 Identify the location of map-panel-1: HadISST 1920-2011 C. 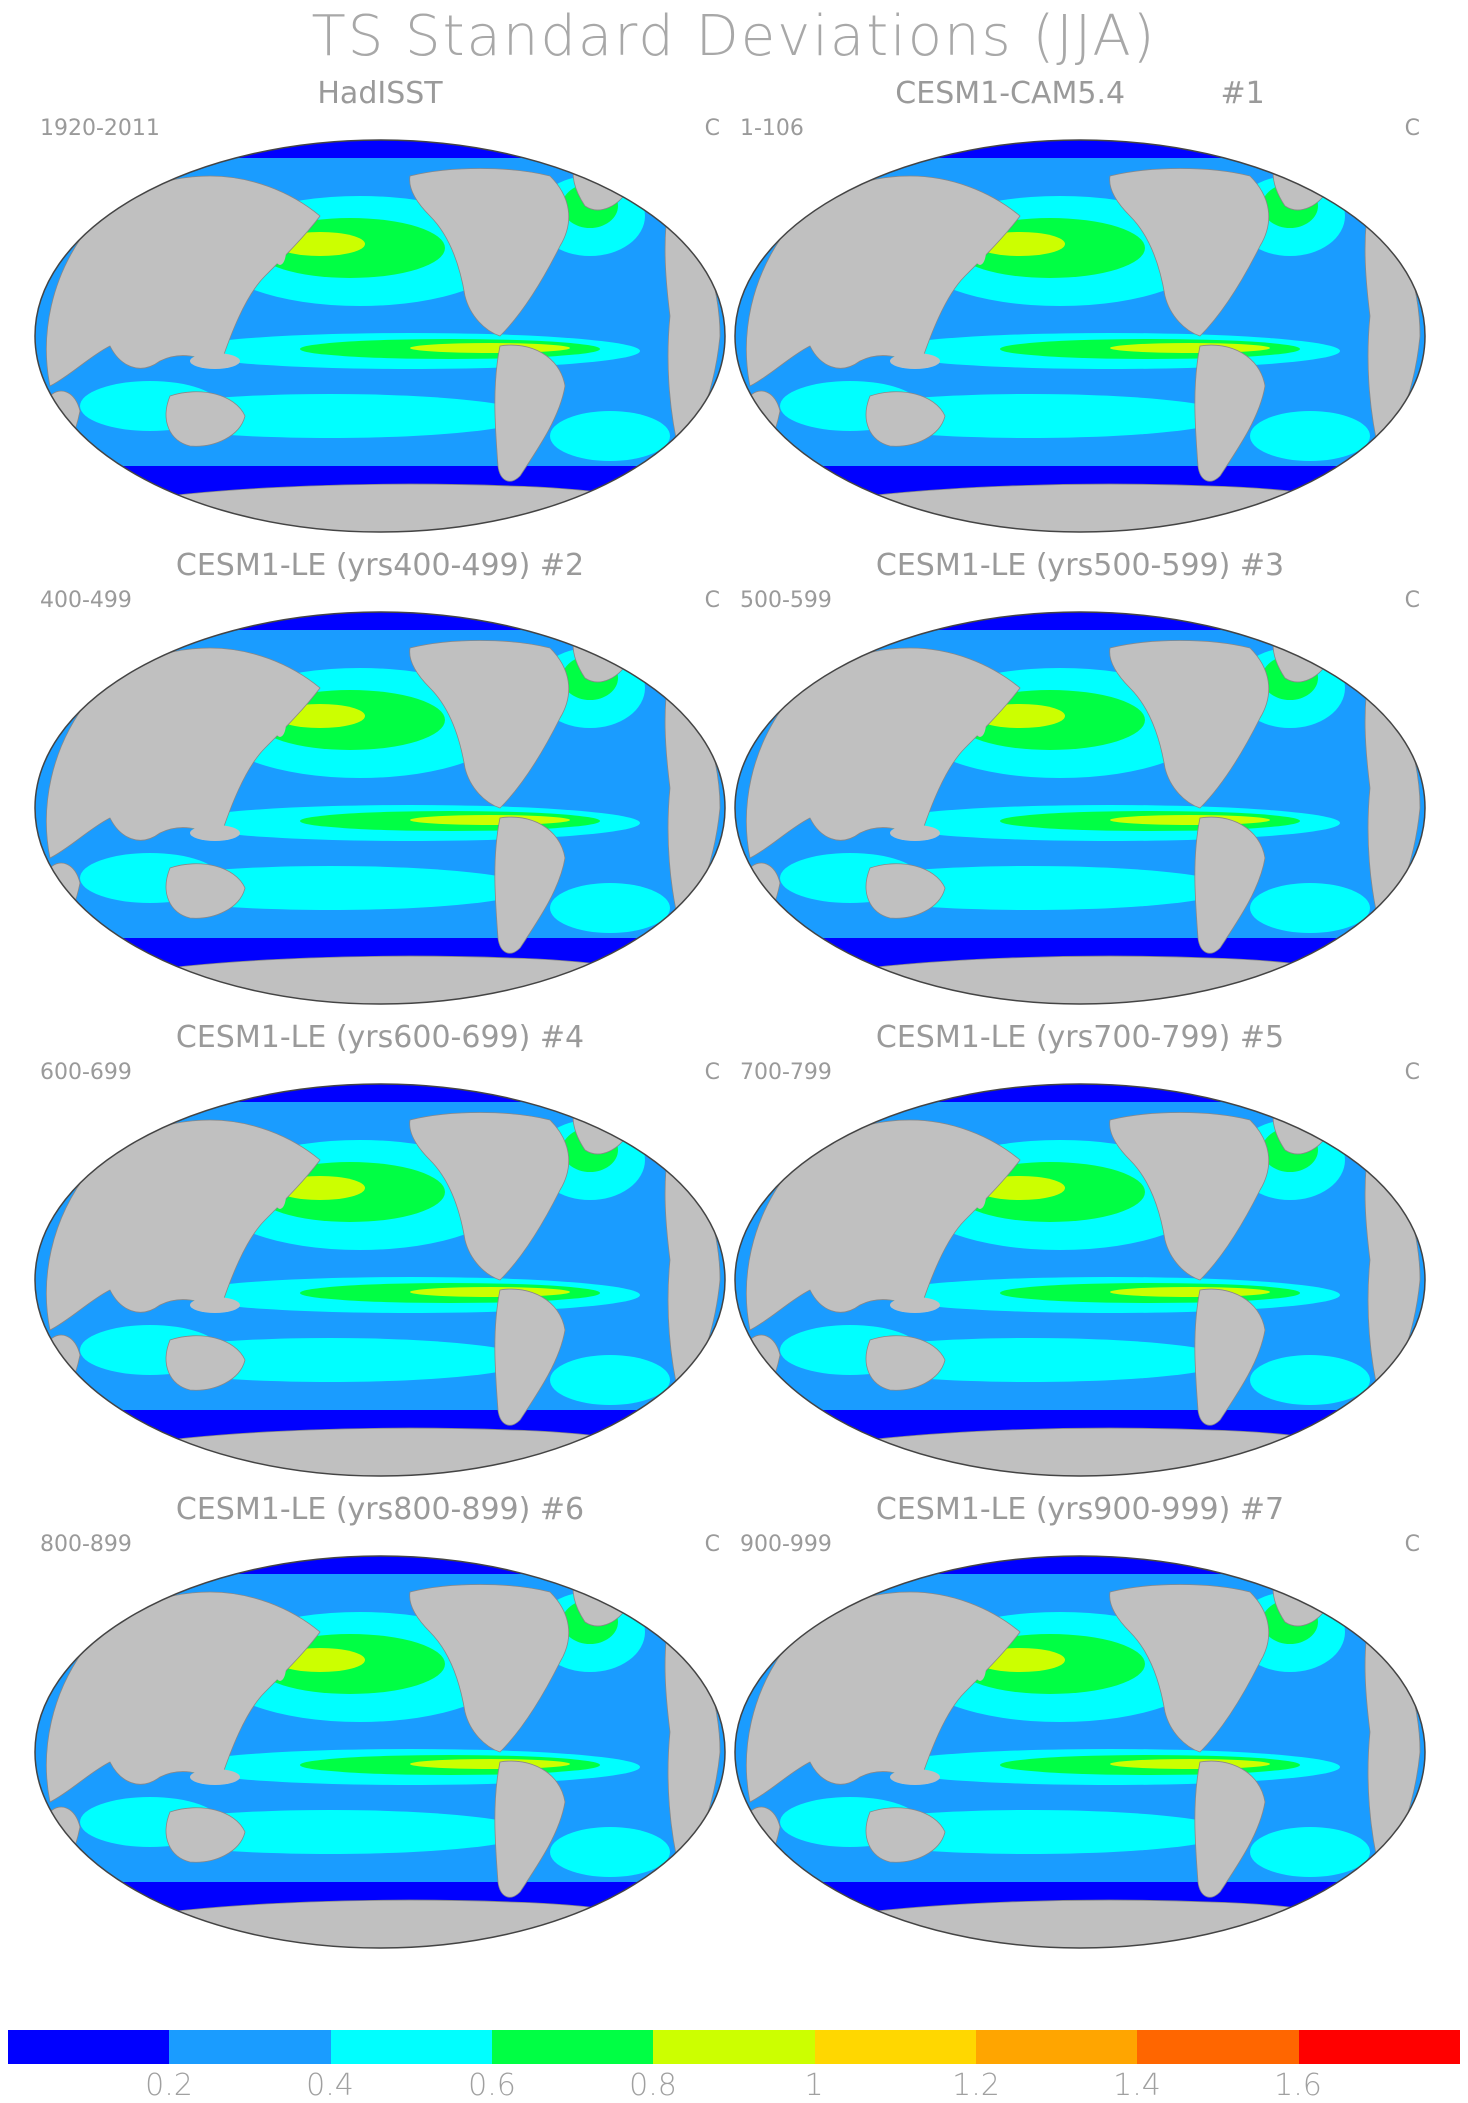
(380, 311).